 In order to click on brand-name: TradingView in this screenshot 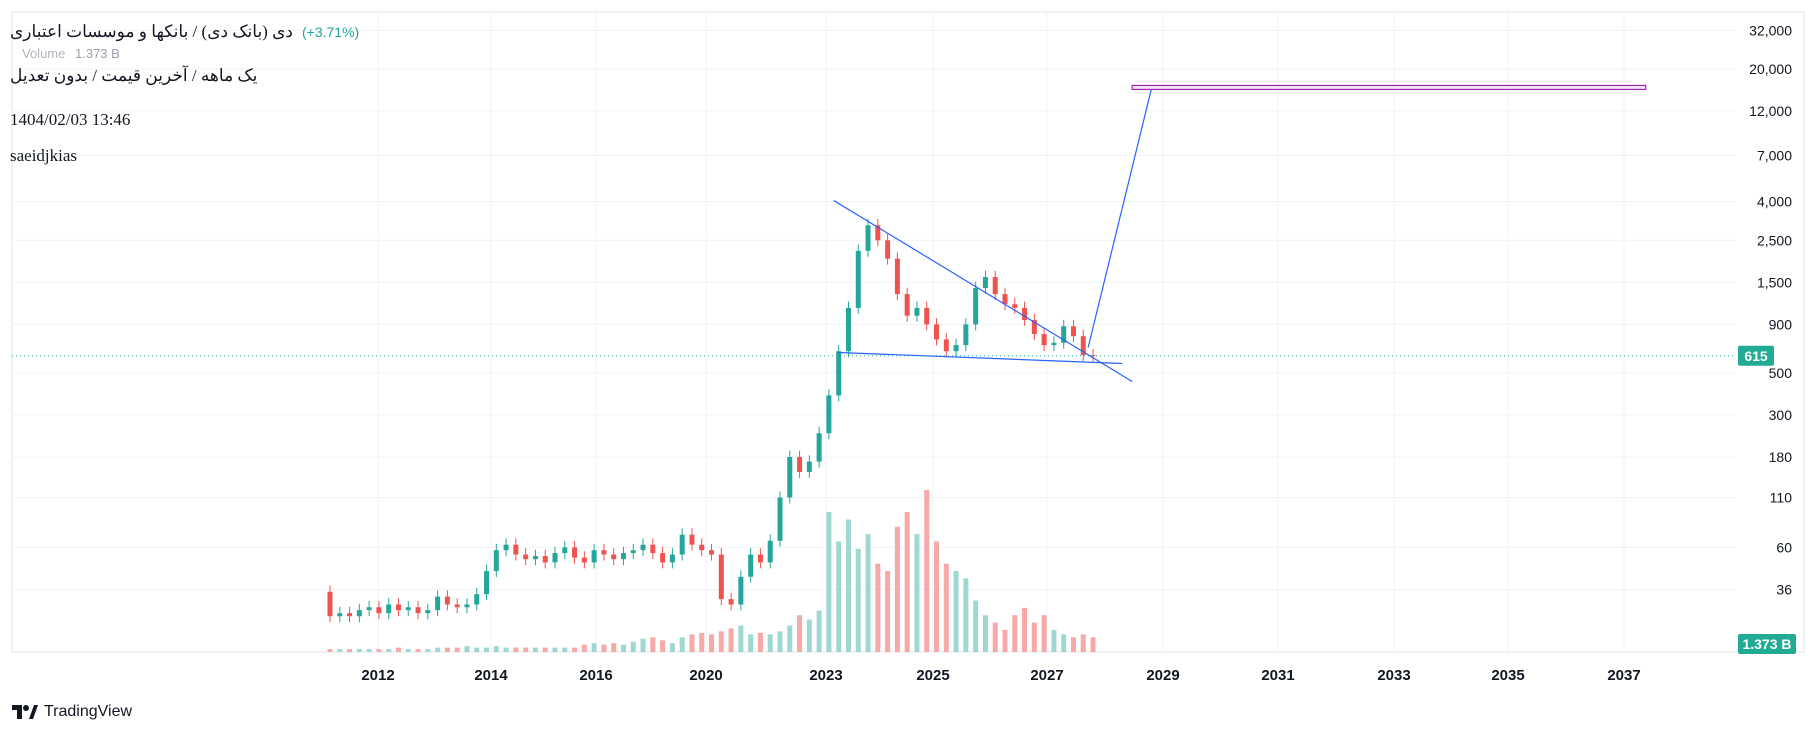, I will do `click(88, 711)`.